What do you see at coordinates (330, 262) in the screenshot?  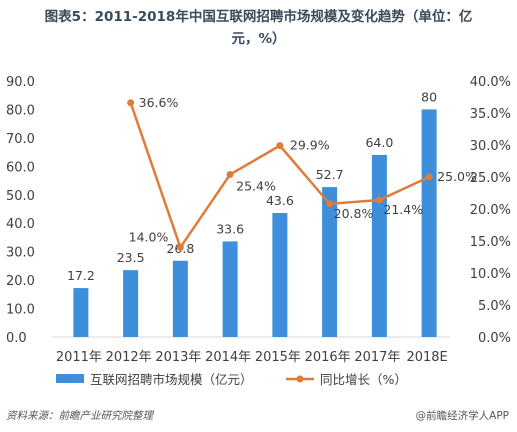 I see `bar-2016年` at bounding box center [330, 262].